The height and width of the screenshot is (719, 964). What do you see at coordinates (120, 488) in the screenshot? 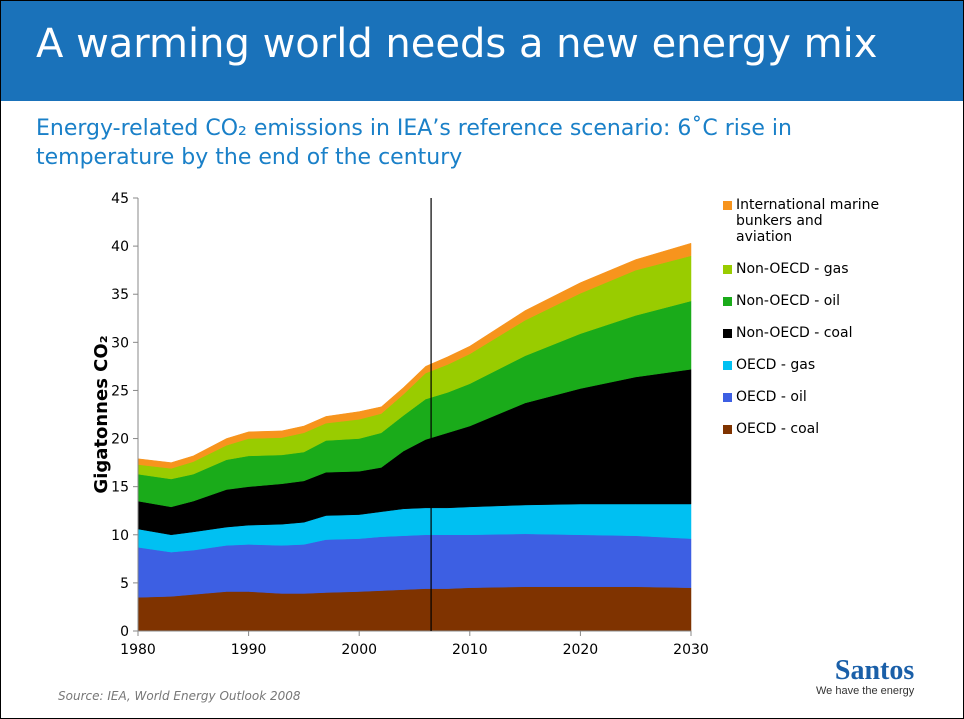
I see `y-tick-label: 15` at bounding box center [120, 488].